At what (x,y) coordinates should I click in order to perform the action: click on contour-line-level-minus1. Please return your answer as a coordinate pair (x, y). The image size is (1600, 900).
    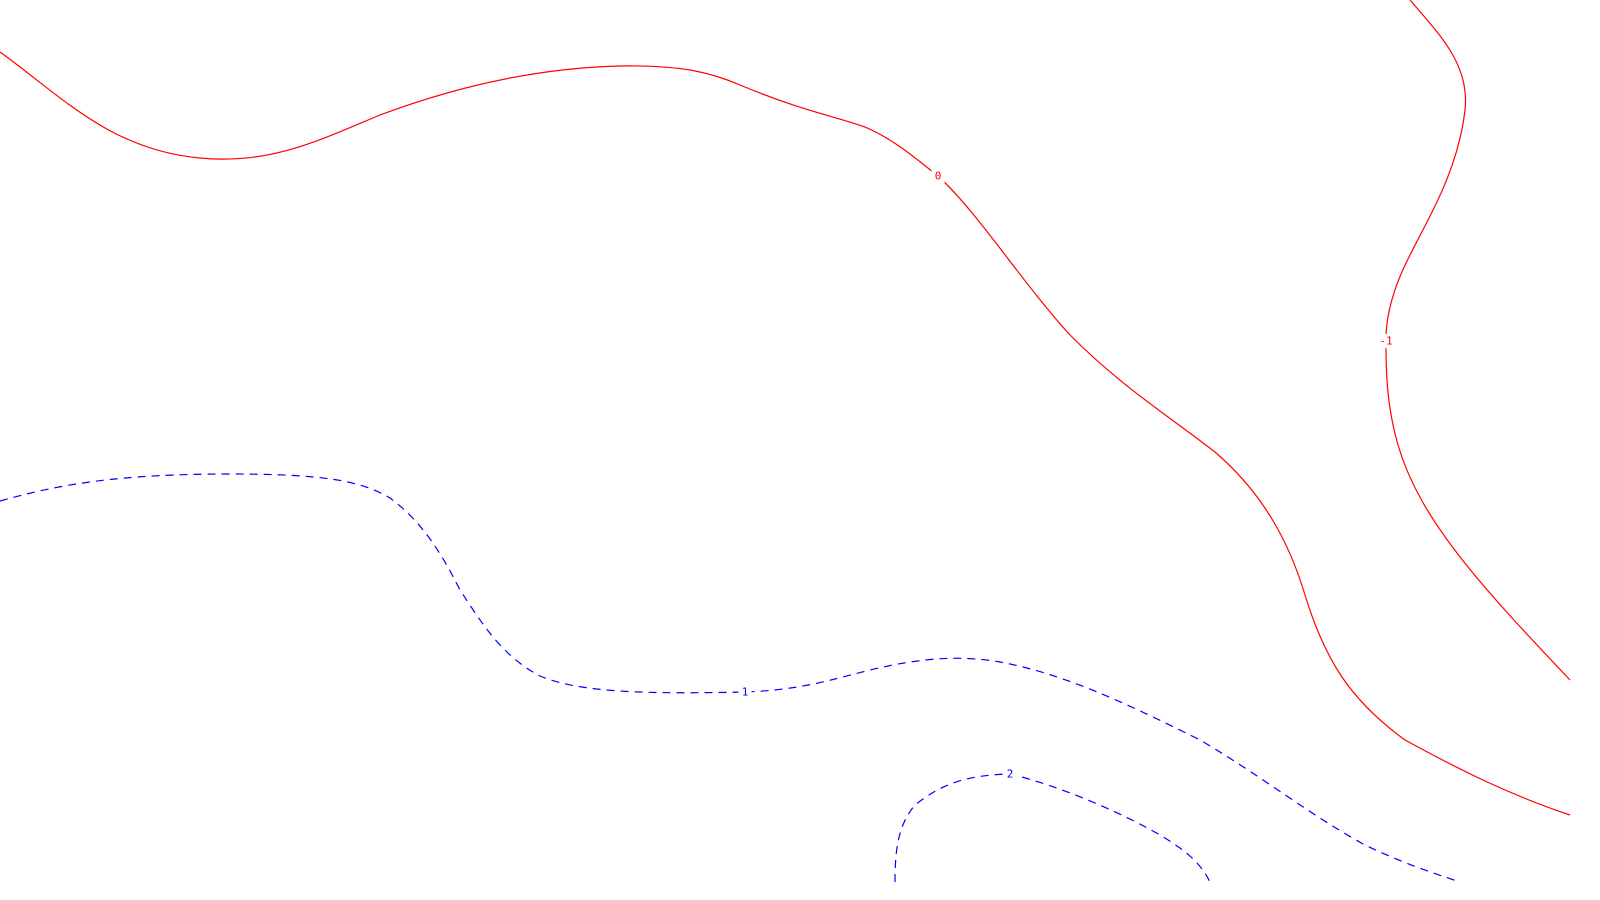
    Looking at the image, I should click on (1478, 340).